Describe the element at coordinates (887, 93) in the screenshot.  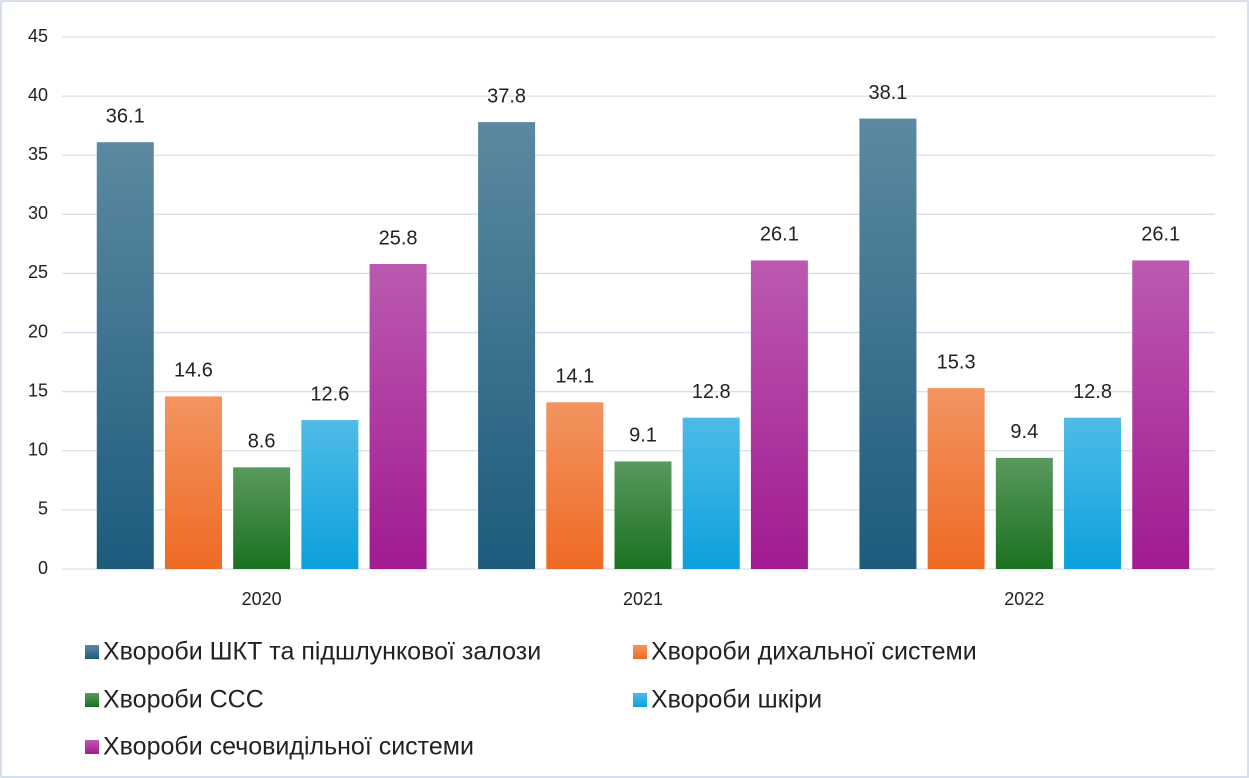
I see `data-label: 38.1` at that location.